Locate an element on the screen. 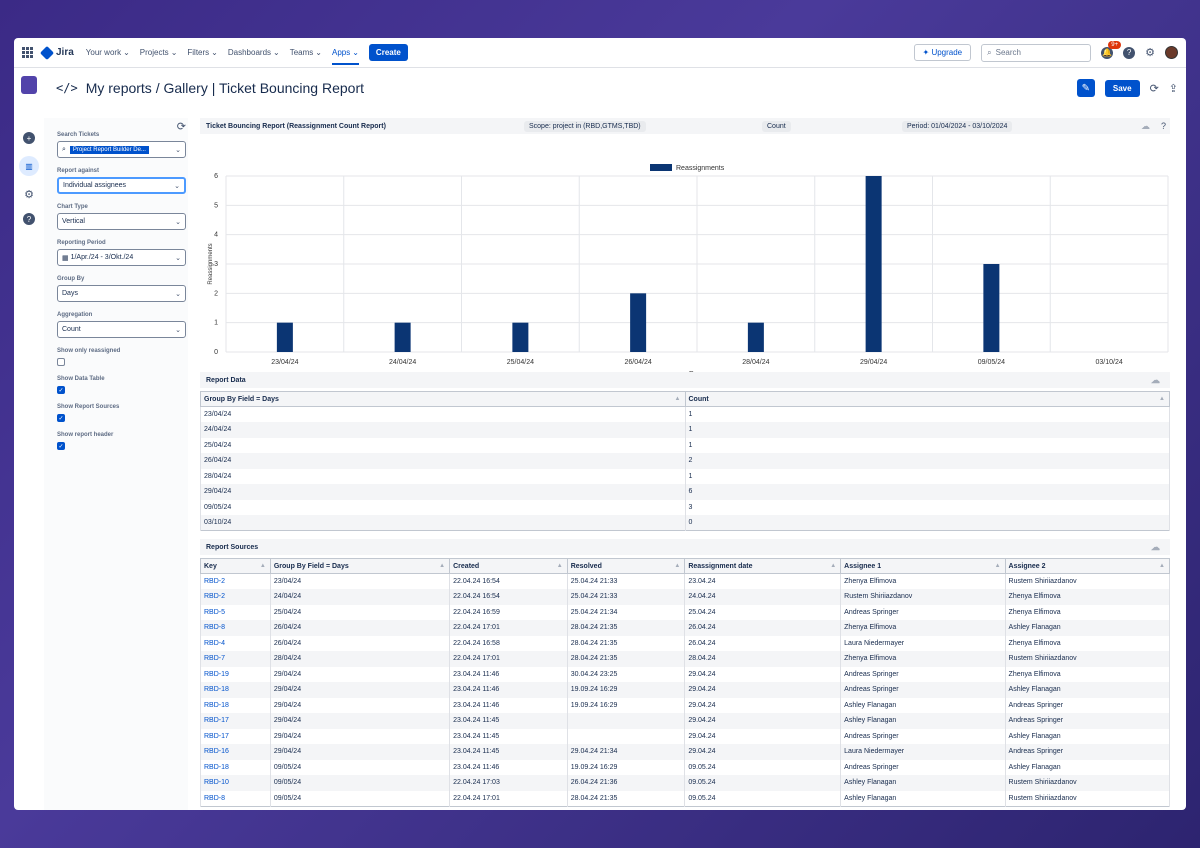 The image size is (1200, 848). table-cell: 22.04.24 16:54 is located at coordinates (508, 597).